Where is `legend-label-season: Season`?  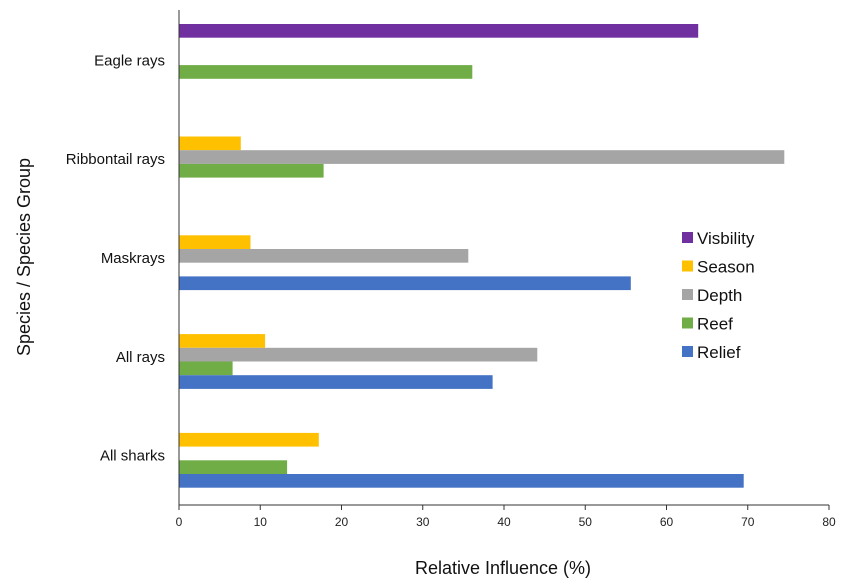
legend-label-season: Season is located at coordinates (726, 267).